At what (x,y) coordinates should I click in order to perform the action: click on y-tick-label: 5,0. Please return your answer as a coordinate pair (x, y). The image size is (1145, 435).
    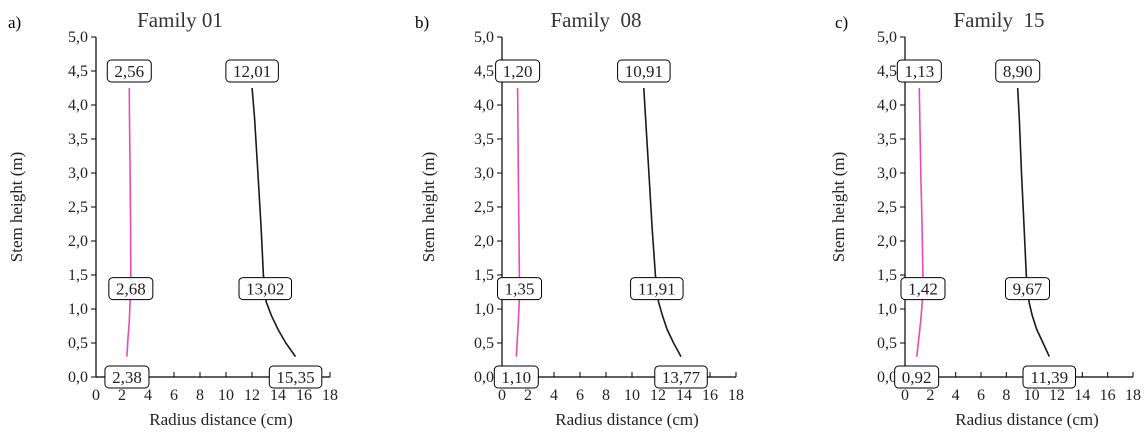
    Looking at the image, I should click on (484, 37).